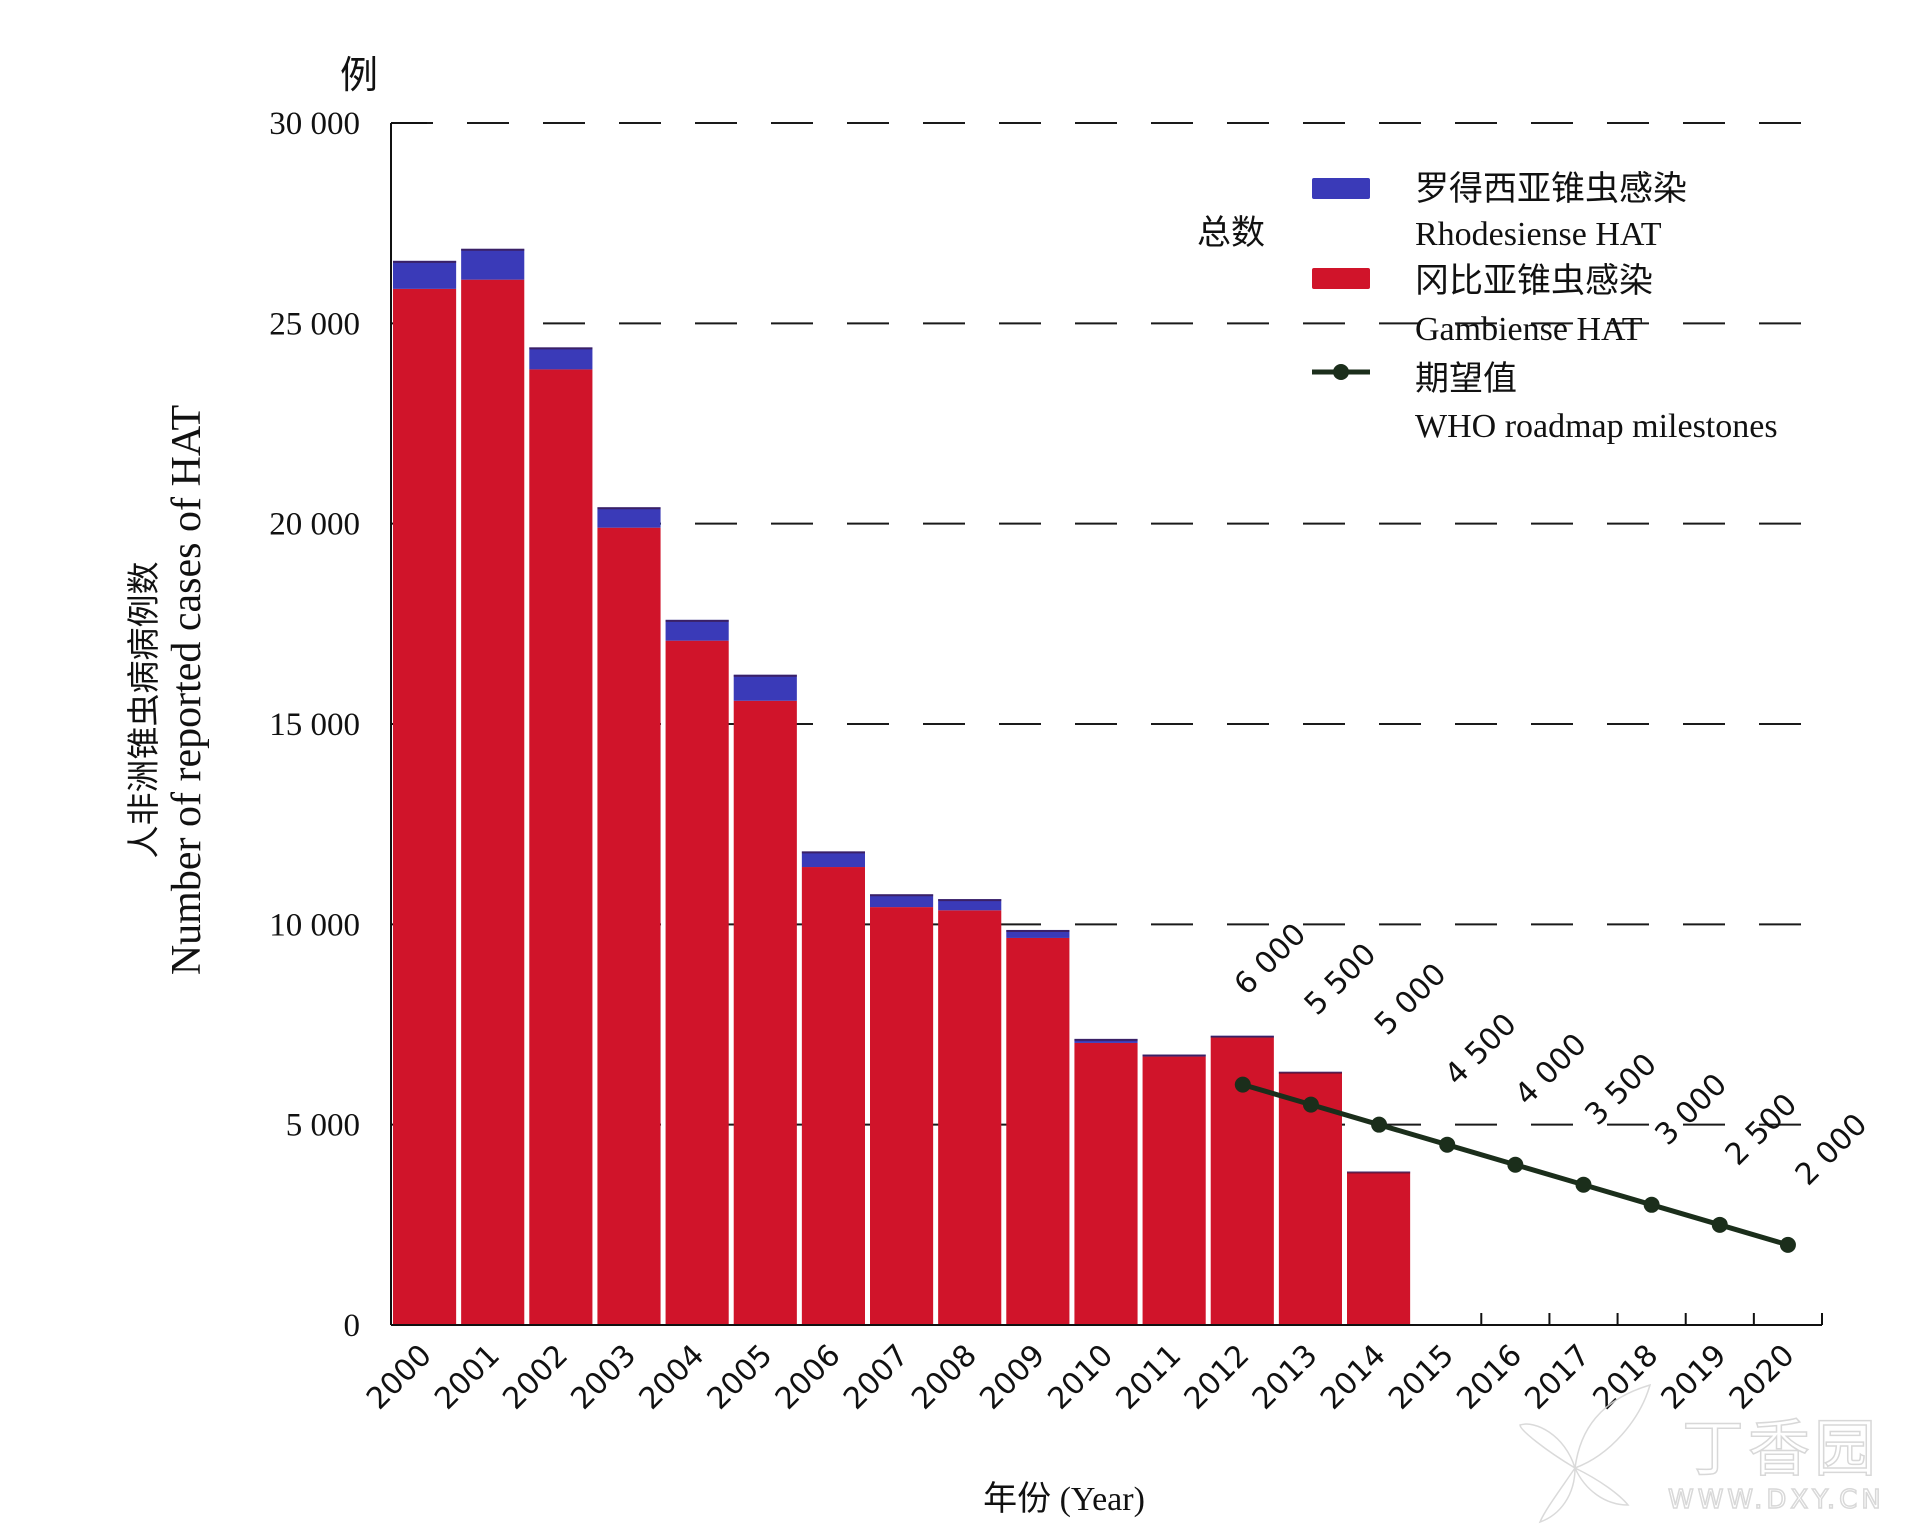  I want to click on bar-2014, so click(1379, 1248).